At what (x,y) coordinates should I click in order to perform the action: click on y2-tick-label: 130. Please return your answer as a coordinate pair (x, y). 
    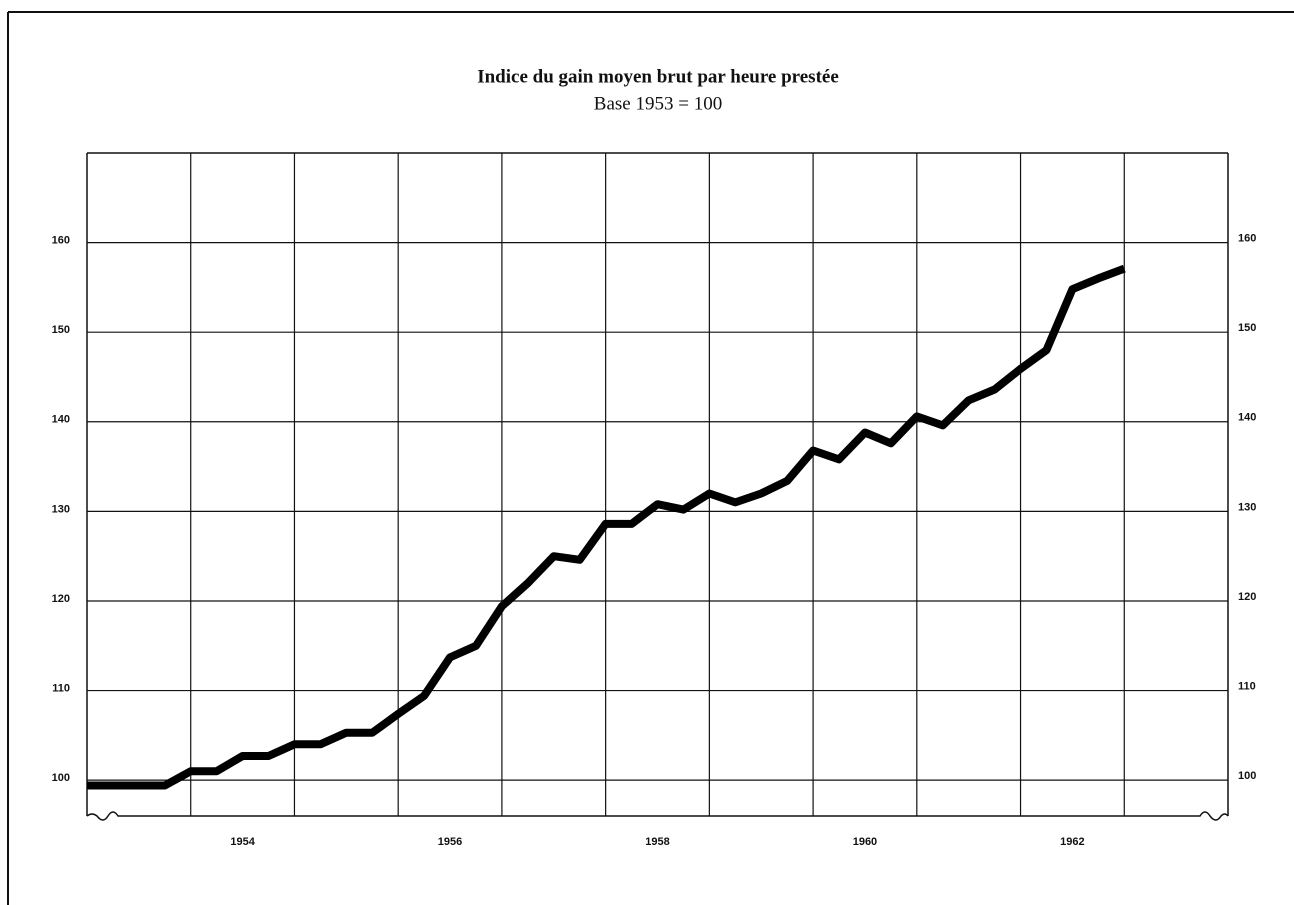
    Looking at the image, I should click on (1247, 507).